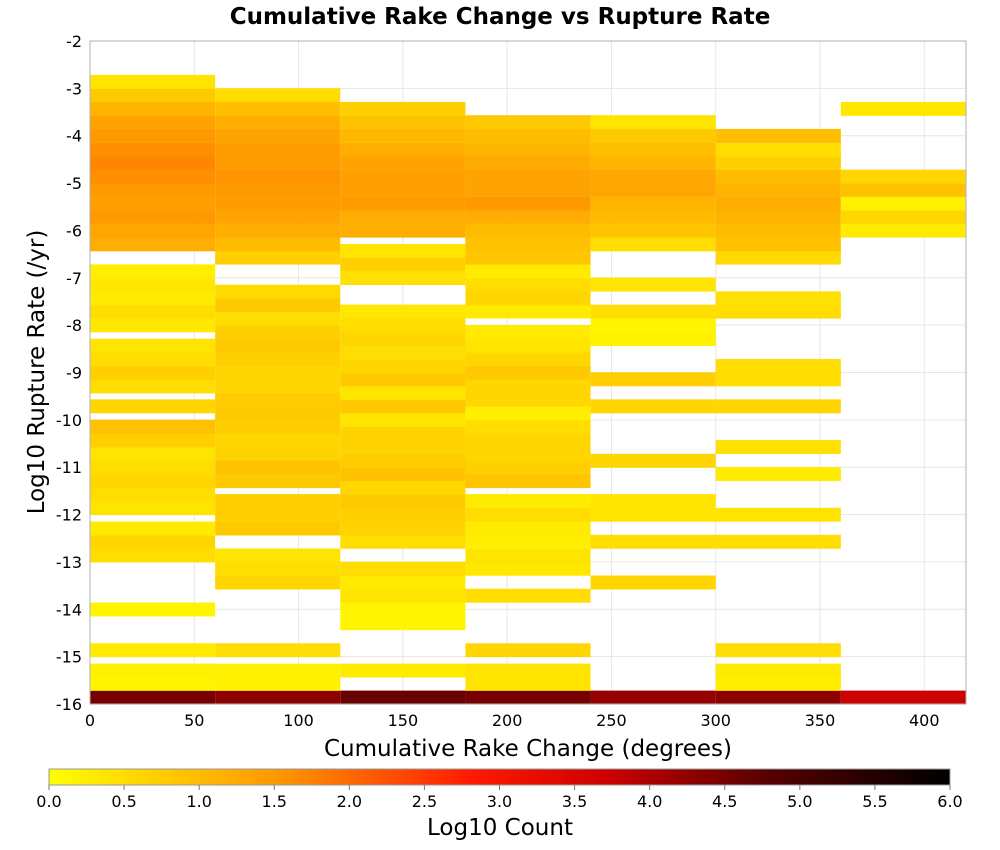 This screenshot has height=850, width=1000. I want to click on y-axis-label: Log10 Rupture Rate (/yr), so click(37, 372).